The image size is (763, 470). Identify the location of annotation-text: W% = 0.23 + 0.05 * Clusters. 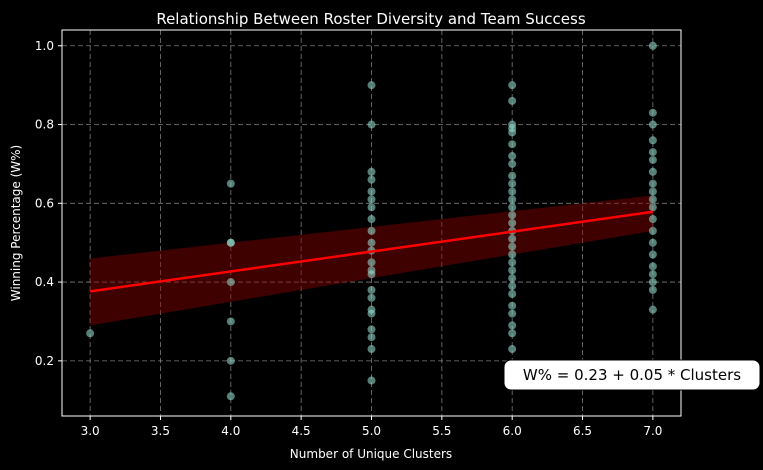
(632, 375).